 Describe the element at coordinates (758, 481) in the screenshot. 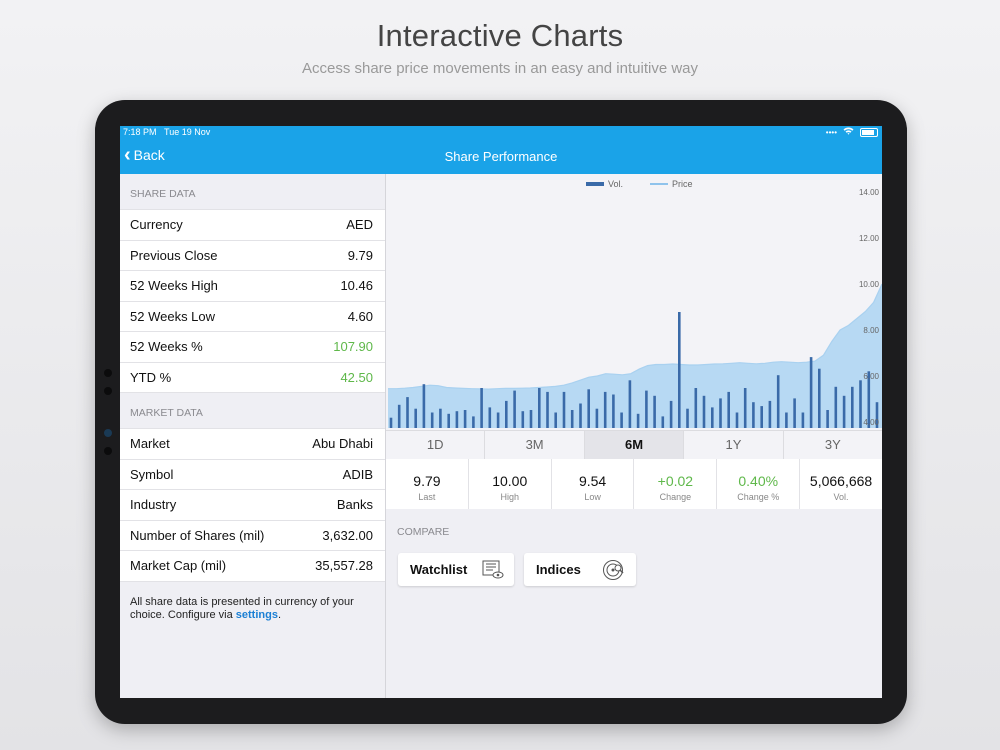

I see `stat-value: 0.40%` at that location.